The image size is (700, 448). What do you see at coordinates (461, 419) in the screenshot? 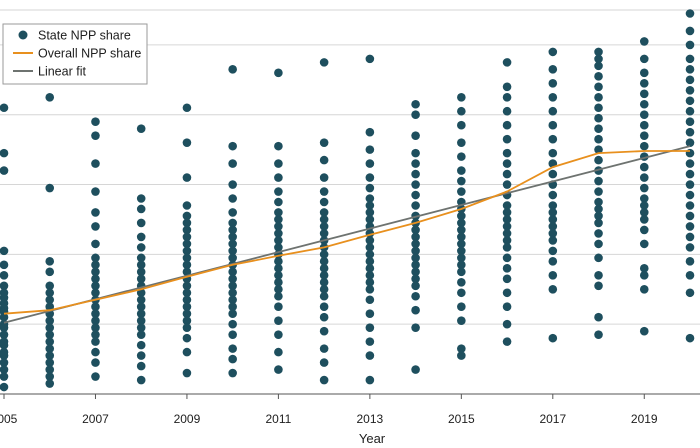
I see `x-tick-label: 2015` at bounding box center [461, 419].